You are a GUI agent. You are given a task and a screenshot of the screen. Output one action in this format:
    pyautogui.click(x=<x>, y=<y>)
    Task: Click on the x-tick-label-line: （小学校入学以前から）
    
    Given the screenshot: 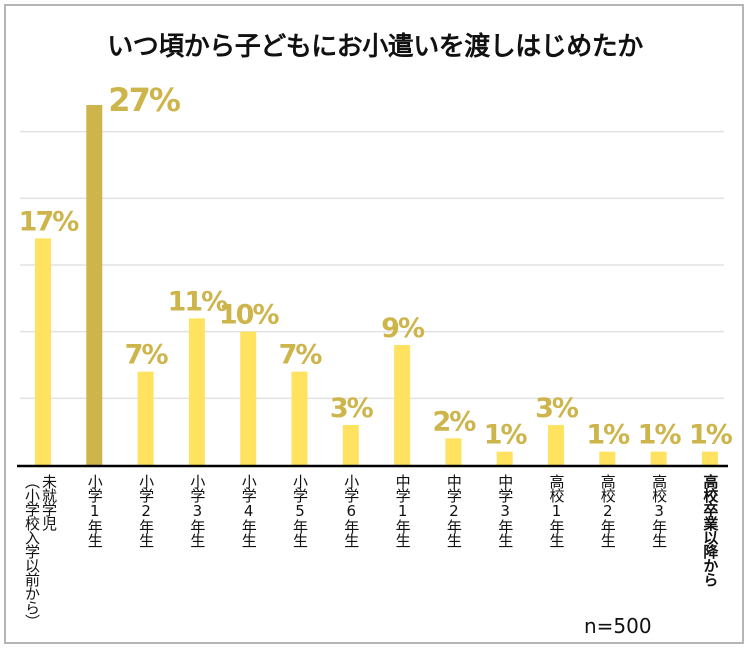 What is the action you would take?
    pyautogui.click(x=32, y=551)
    